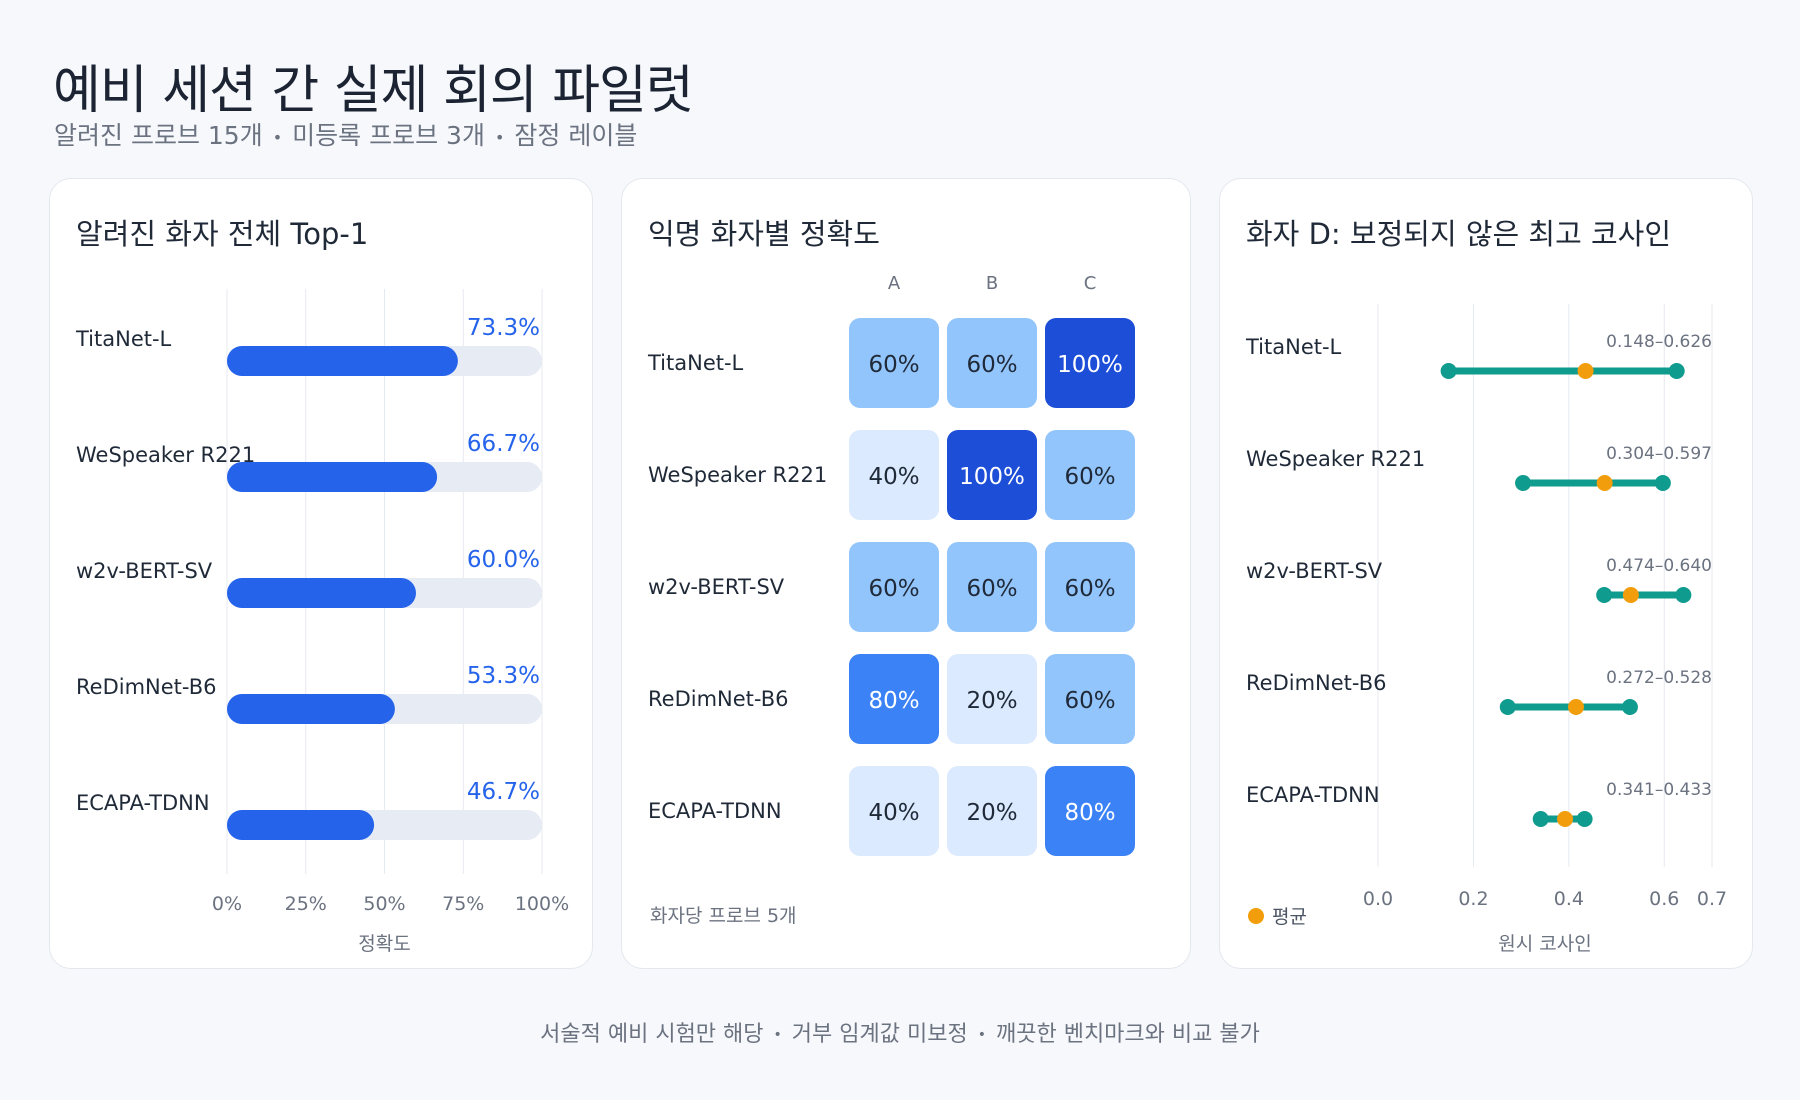 The width and height of the screenshot is (1800, 1100). Describe the element at coordinates (1569, 899) in the screenshot. I see `x-tick-label: 0.4` at that location.